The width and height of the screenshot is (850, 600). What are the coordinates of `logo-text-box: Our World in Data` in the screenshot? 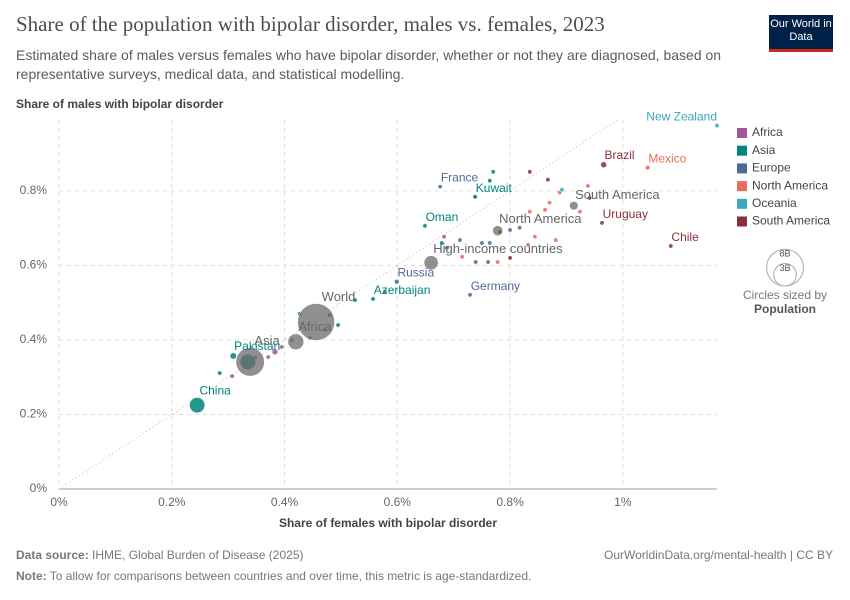 It's located at (801, 30).